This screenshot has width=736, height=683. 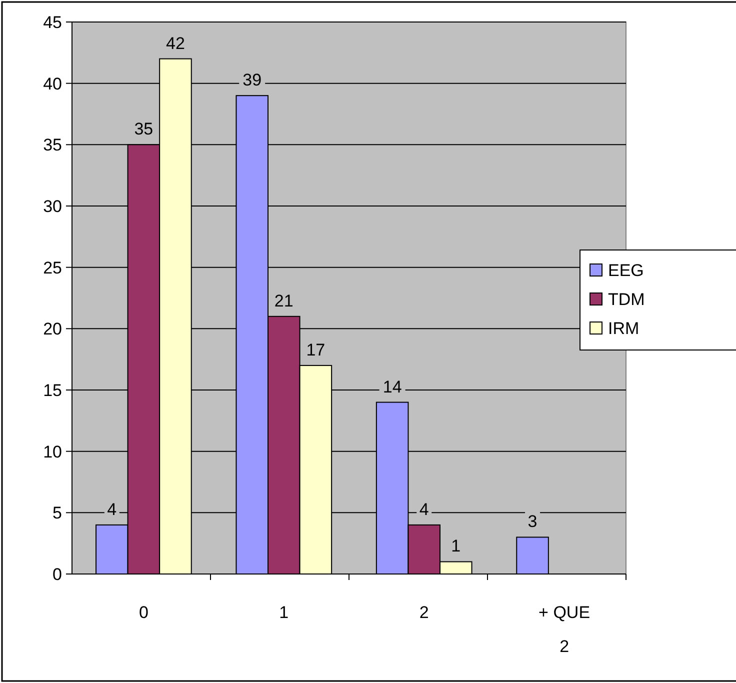 I want to click on data-label: 39, so click(x=252, y=80).